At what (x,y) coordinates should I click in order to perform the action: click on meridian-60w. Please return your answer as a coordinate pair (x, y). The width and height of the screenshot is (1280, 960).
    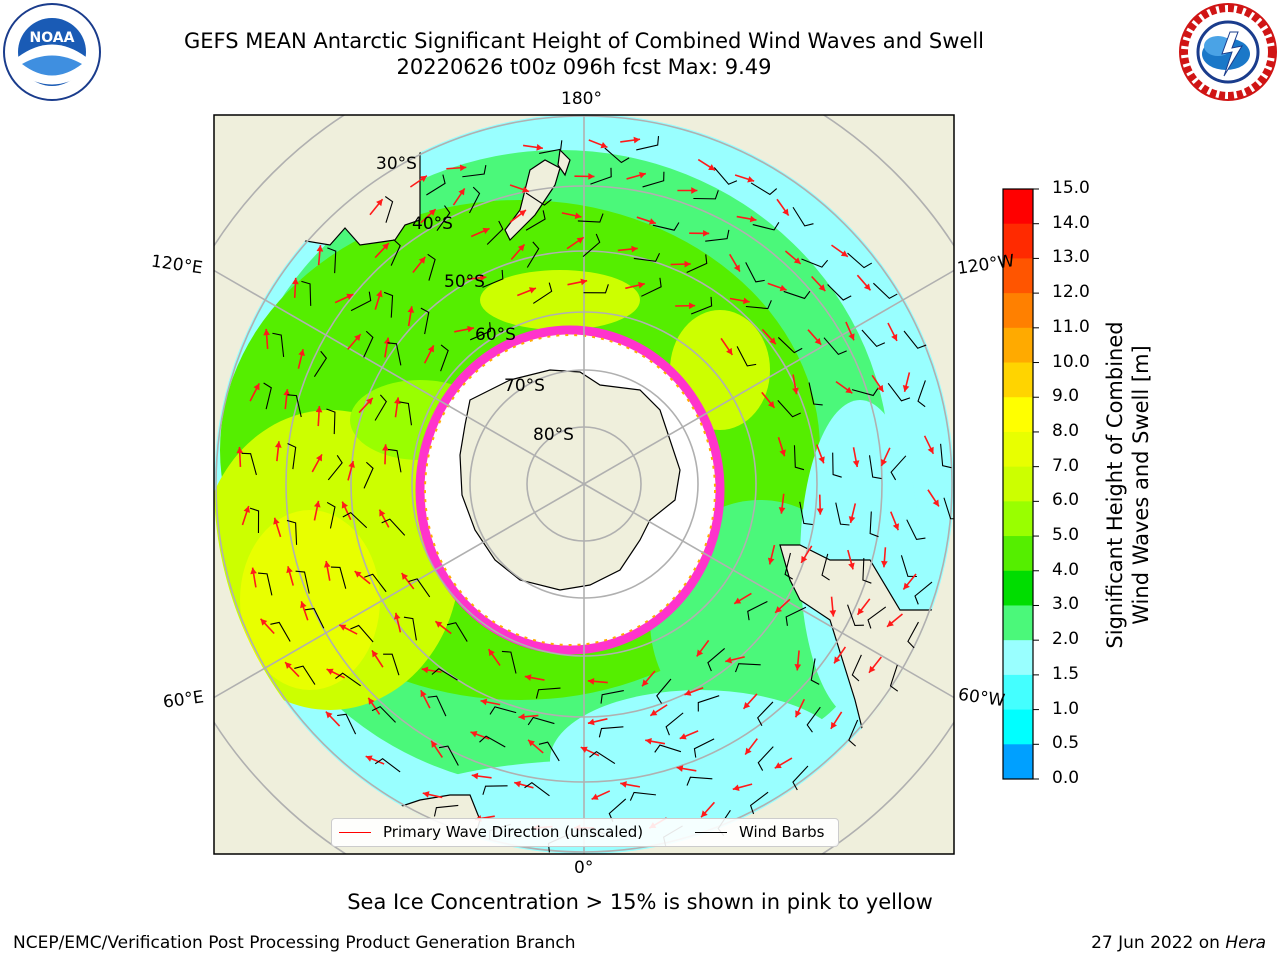
    Looking at the image, I should click on (768, 591).